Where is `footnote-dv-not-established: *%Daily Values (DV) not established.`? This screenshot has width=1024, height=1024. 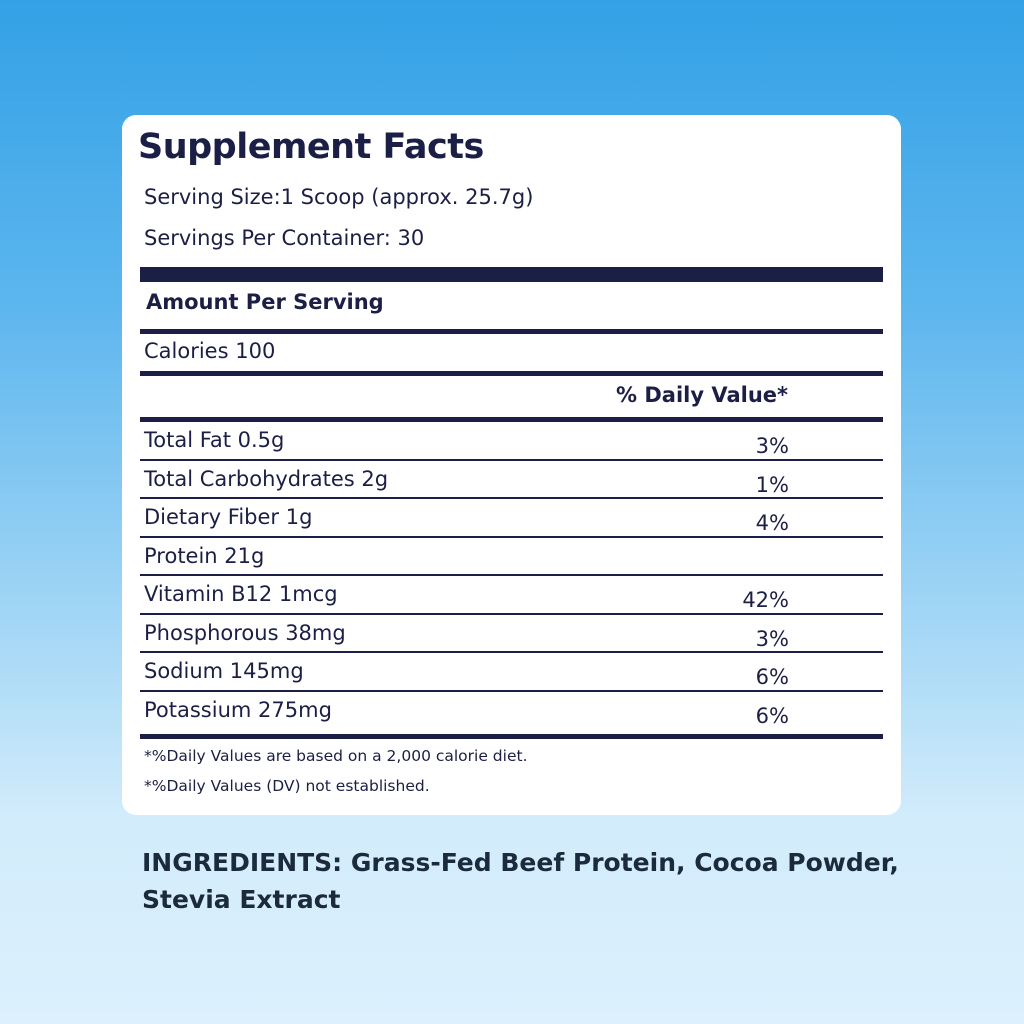 footnote-dv-not-established: *%Daily Values (DV) not established. is located at coordinates (287, 786).